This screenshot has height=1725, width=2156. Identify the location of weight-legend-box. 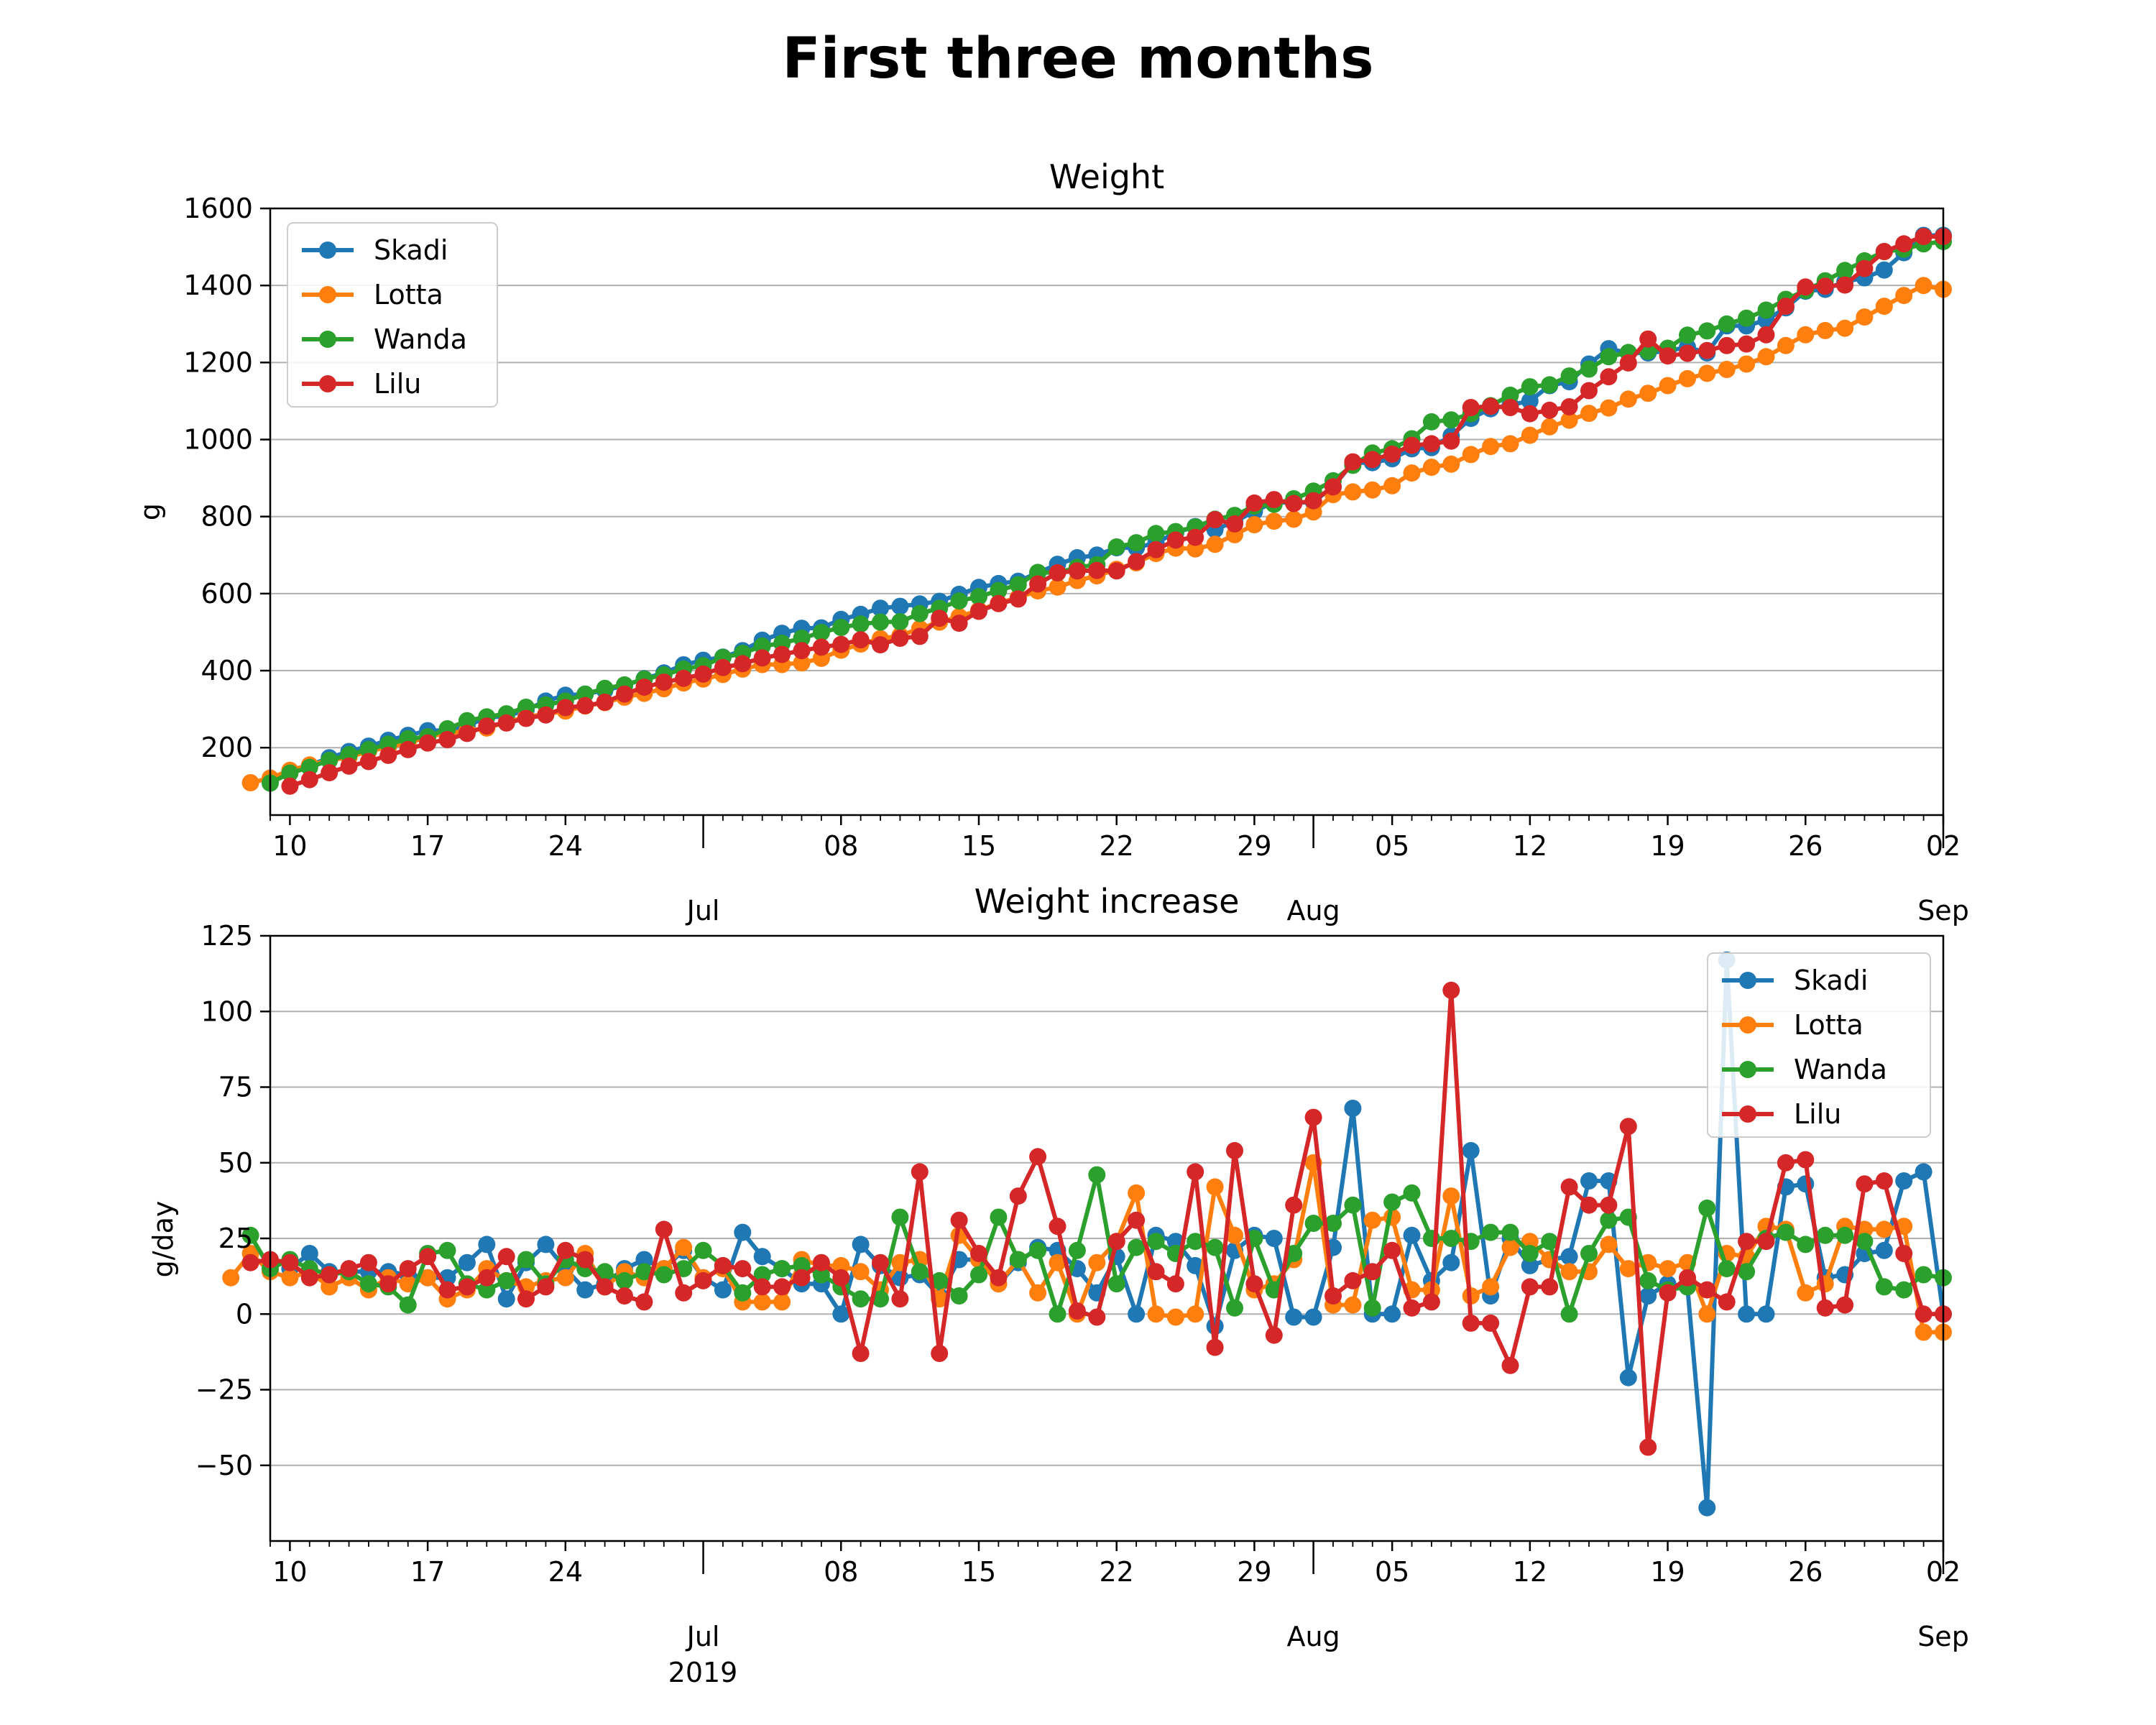
(392, 315).